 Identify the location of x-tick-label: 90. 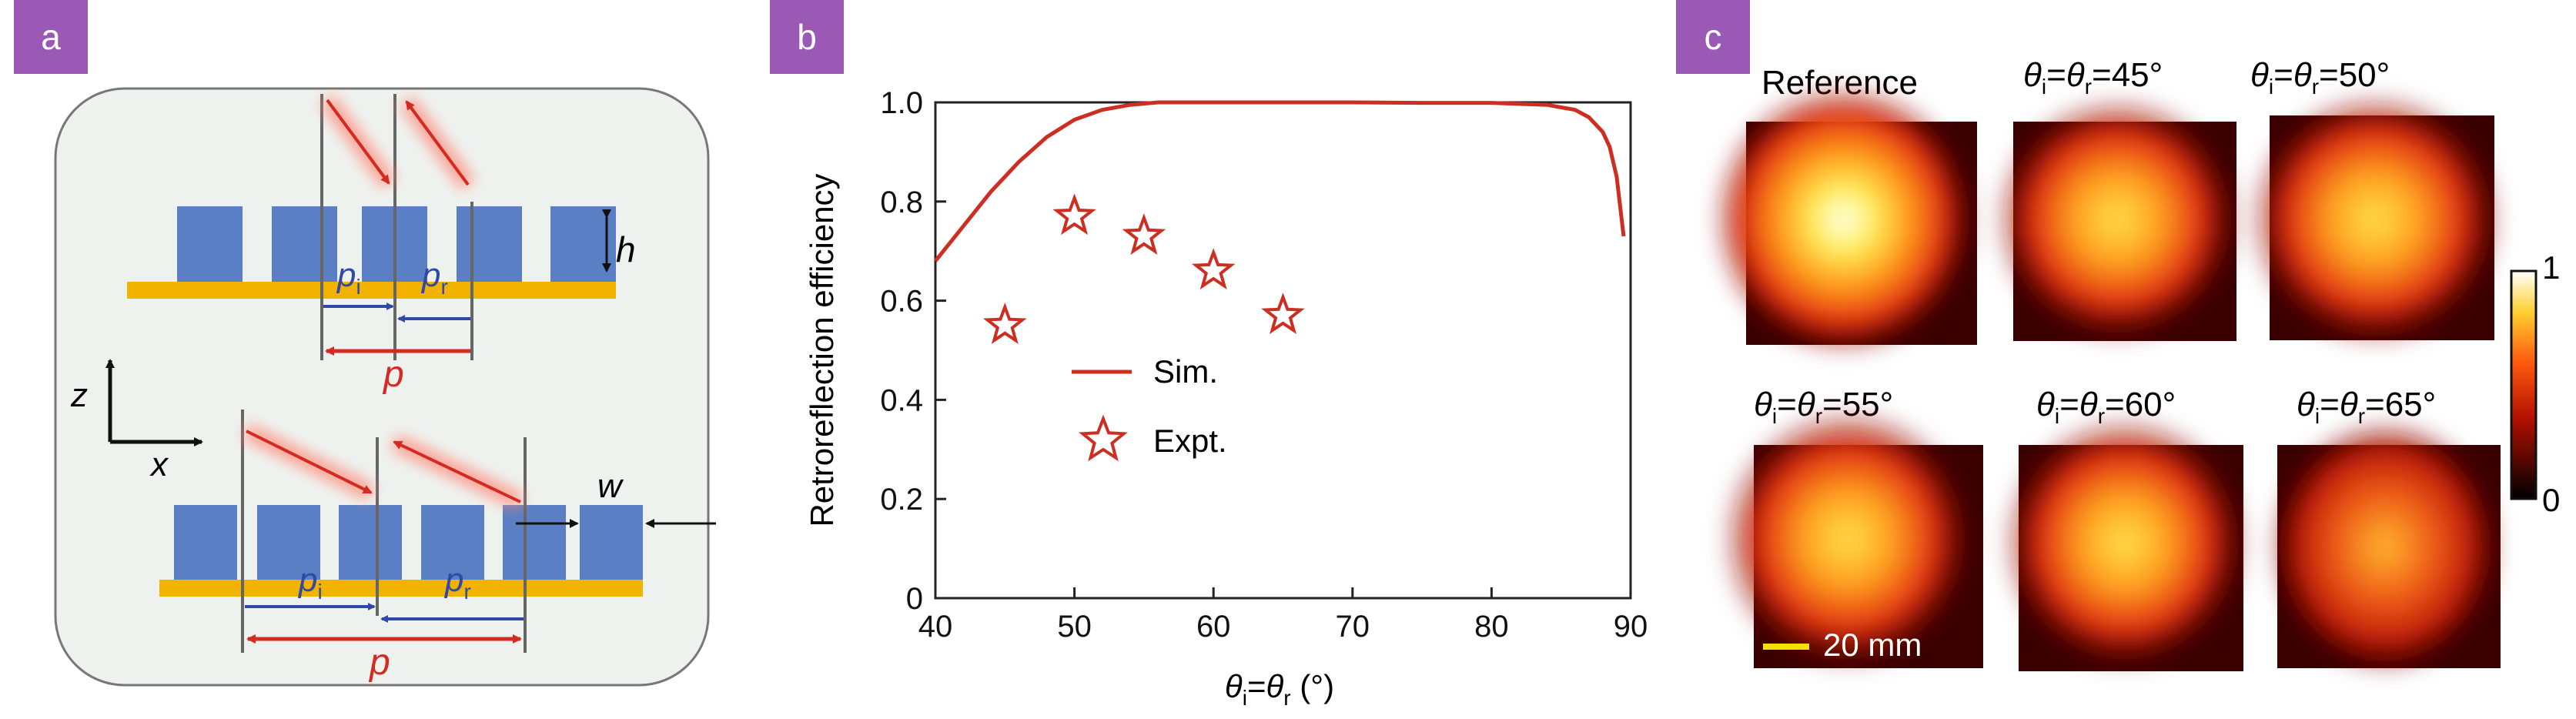
(1631, 627).